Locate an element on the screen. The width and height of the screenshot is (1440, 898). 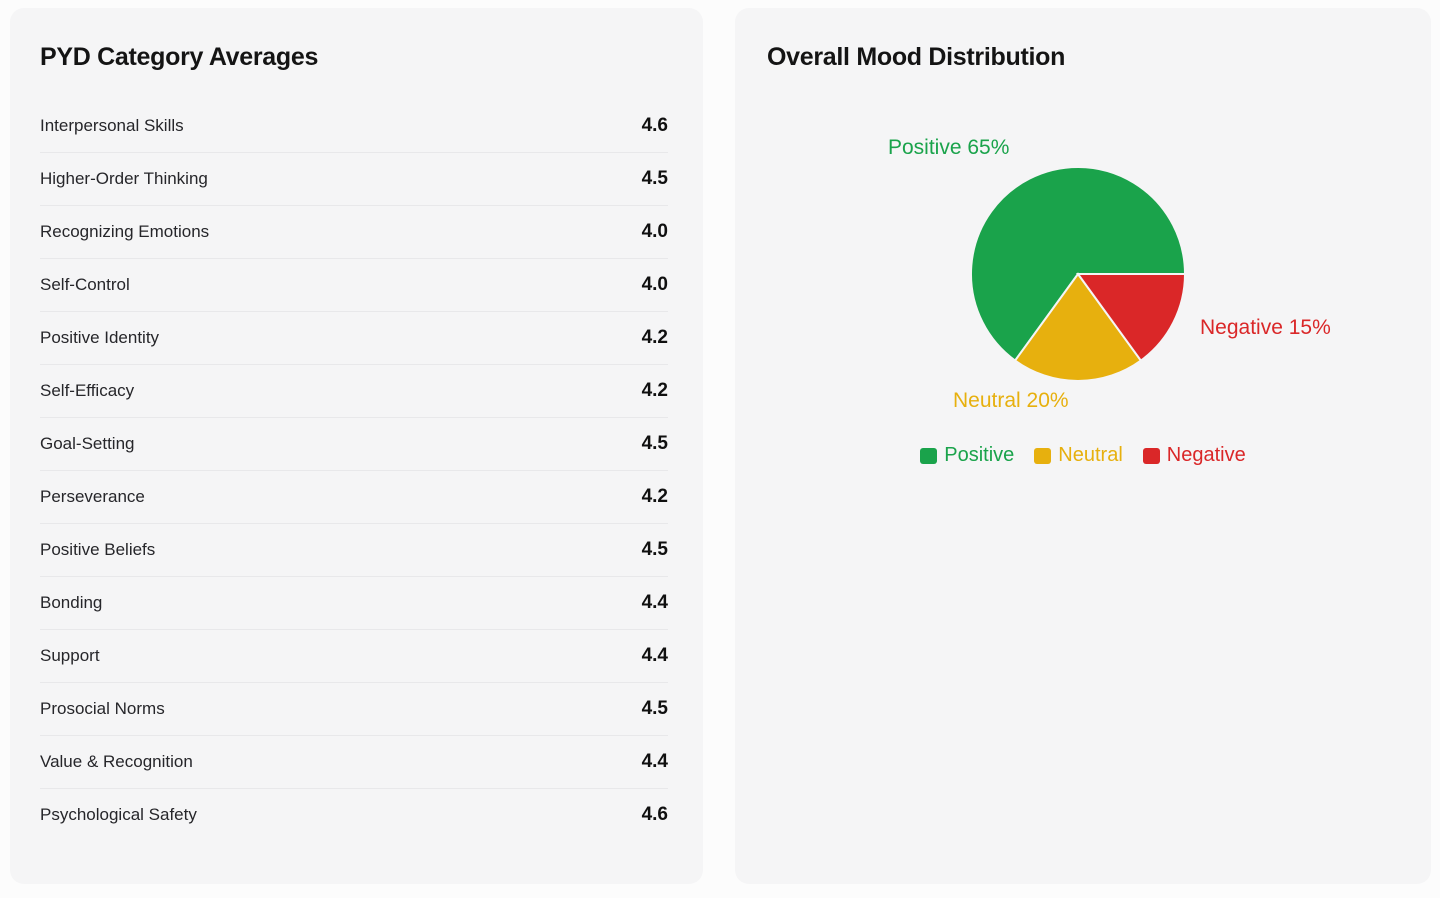
category-label: Value & Recognition is located at coordinates (116, 761).